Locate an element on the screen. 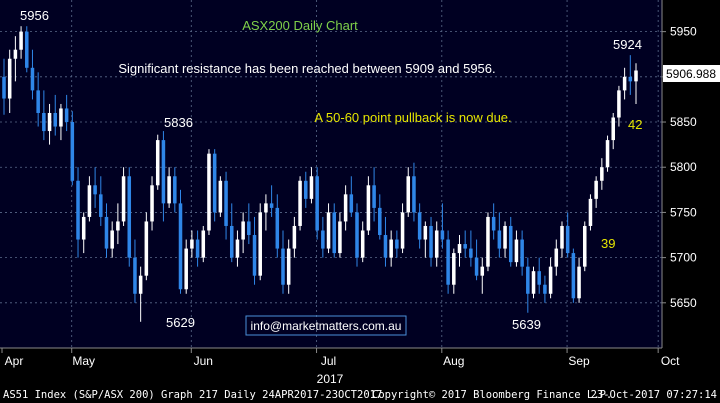 This screenshot has width=720, height=403. footer-copyright: Copyright© 2017 Bloomberg Finance L.P. is located at coordinates (492, 395).